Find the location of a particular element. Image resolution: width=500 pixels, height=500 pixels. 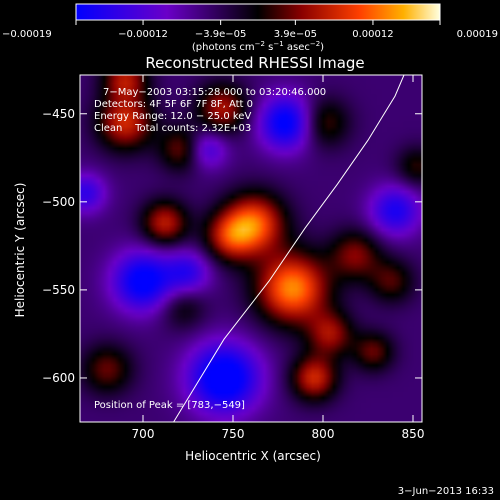

peak-position-label: Position of Peak = [783,−549] is located at coordinates (169, 405).